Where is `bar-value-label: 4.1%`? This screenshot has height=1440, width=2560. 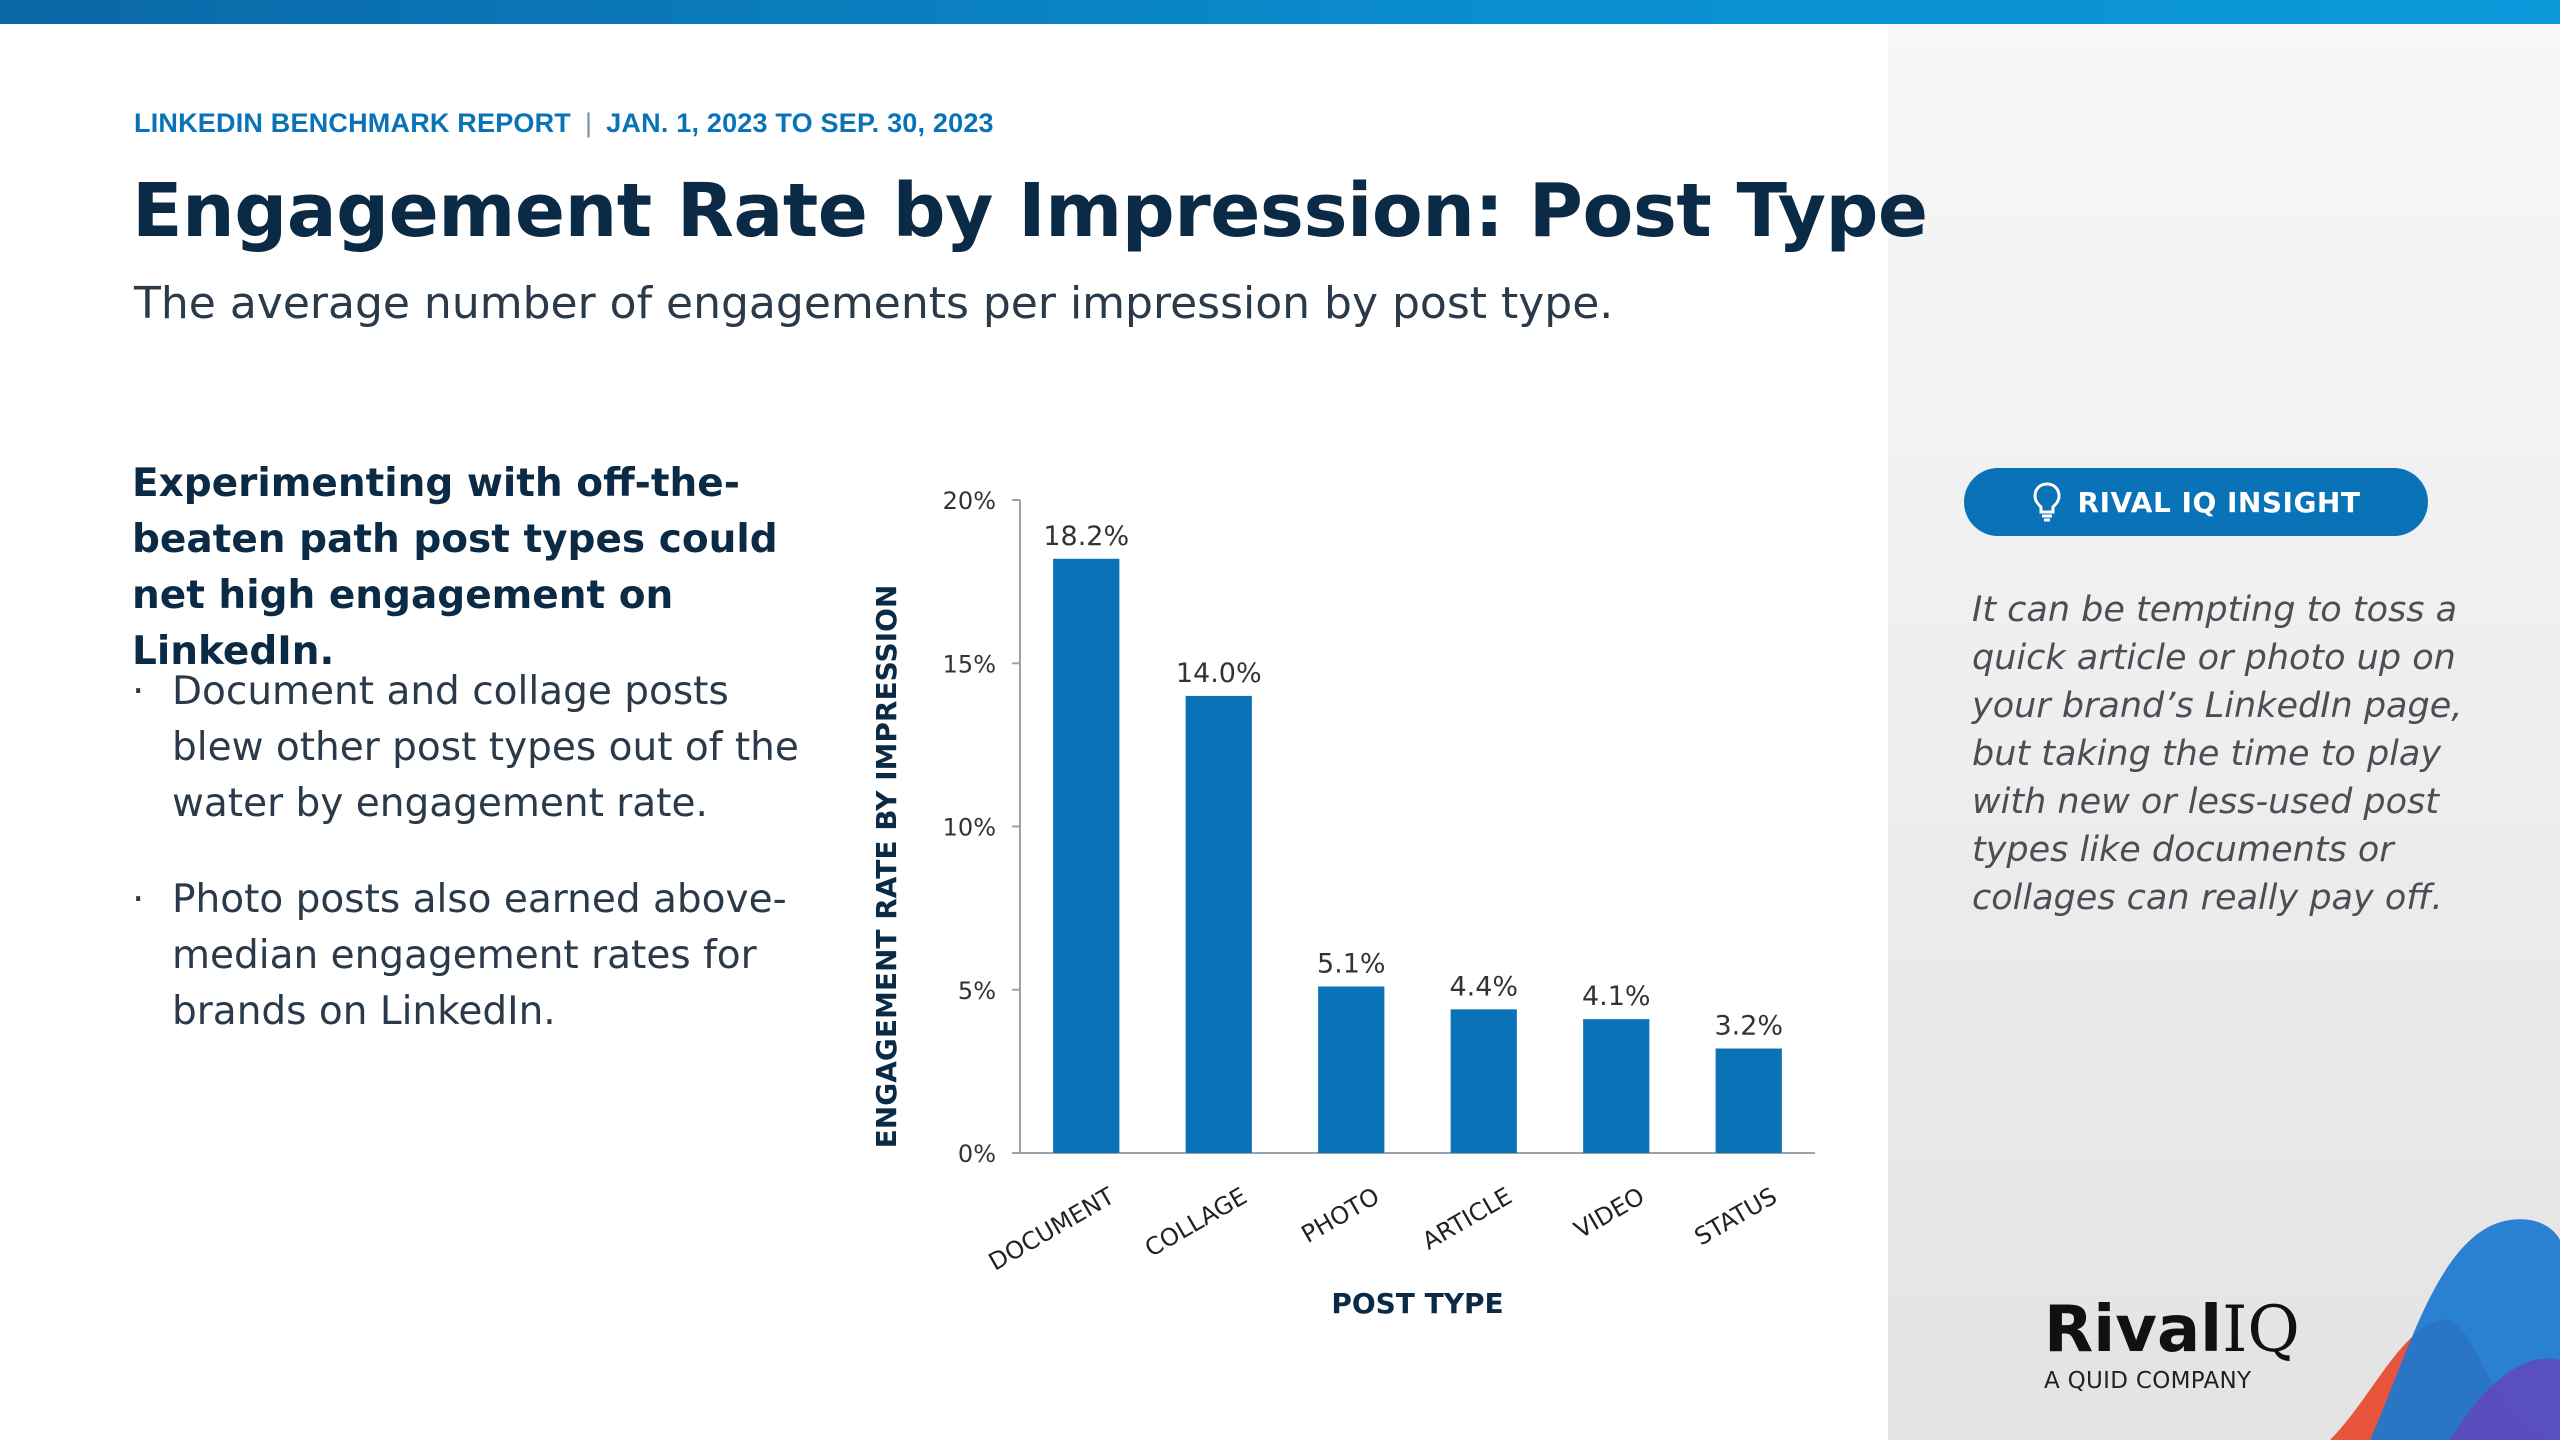
bar-value-label: 4.1% is located at coordinates (1616, 996).